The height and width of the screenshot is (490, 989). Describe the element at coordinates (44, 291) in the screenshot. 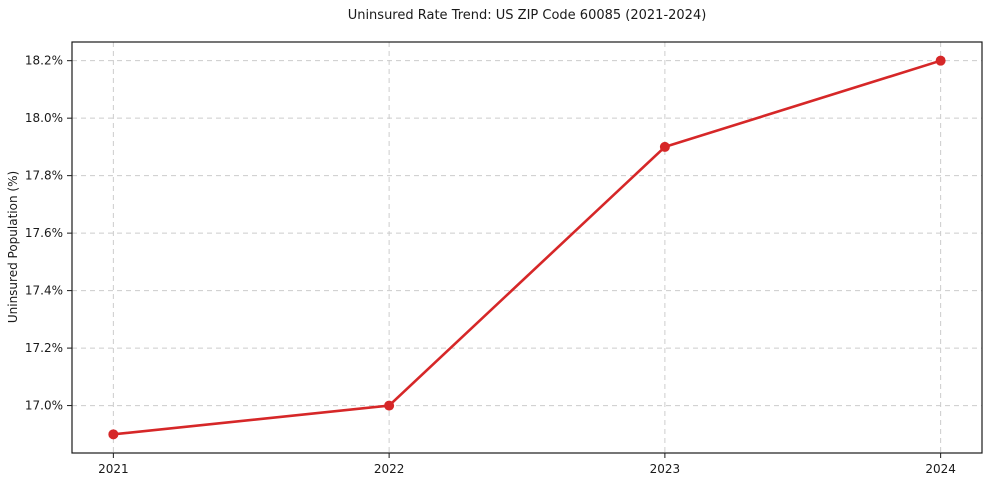

I see `y-tick-label: 17.4%` at that location.